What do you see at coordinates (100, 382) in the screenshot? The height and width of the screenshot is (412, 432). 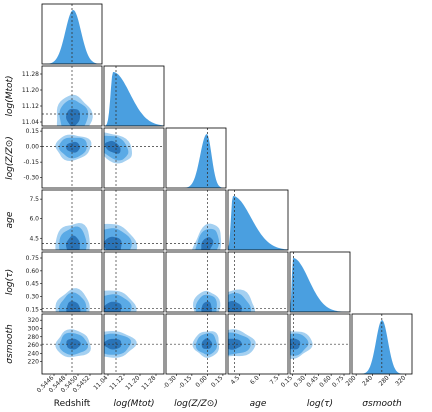 I see `xtick-label: 11.04` at bounding box center [100, 382].